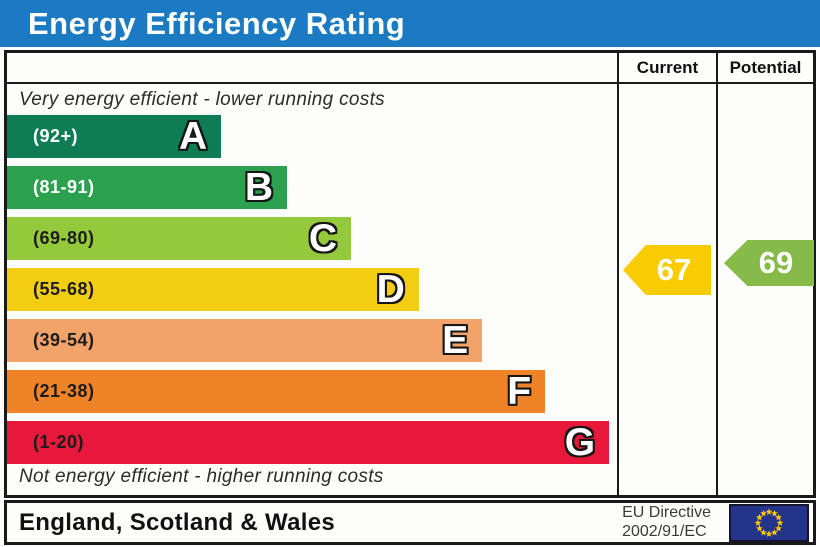 This screenshot has height=547, width=820. What do you see at coordinates (64, 340) in the screenshot?
I see `band-range-label: (39-54)` at bounding box center [64, 340].